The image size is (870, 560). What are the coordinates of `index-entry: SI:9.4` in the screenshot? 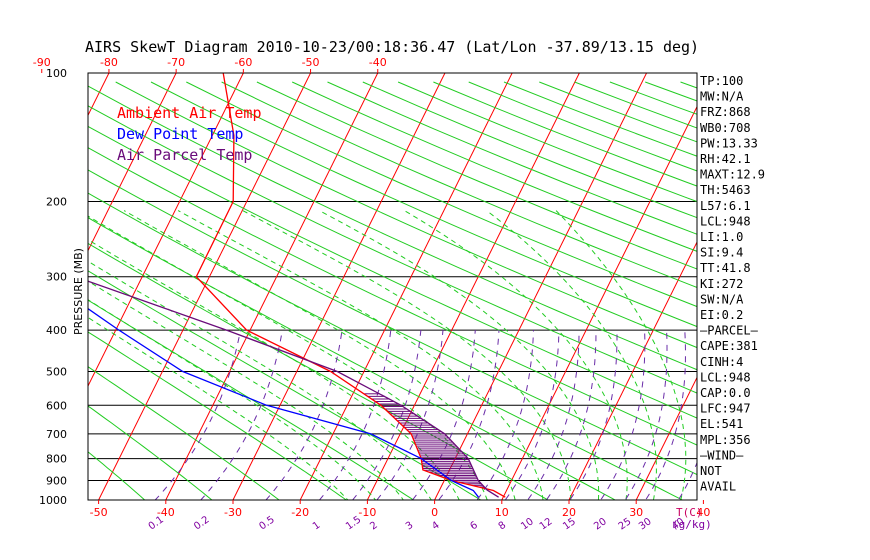 It's located at (721, 253).